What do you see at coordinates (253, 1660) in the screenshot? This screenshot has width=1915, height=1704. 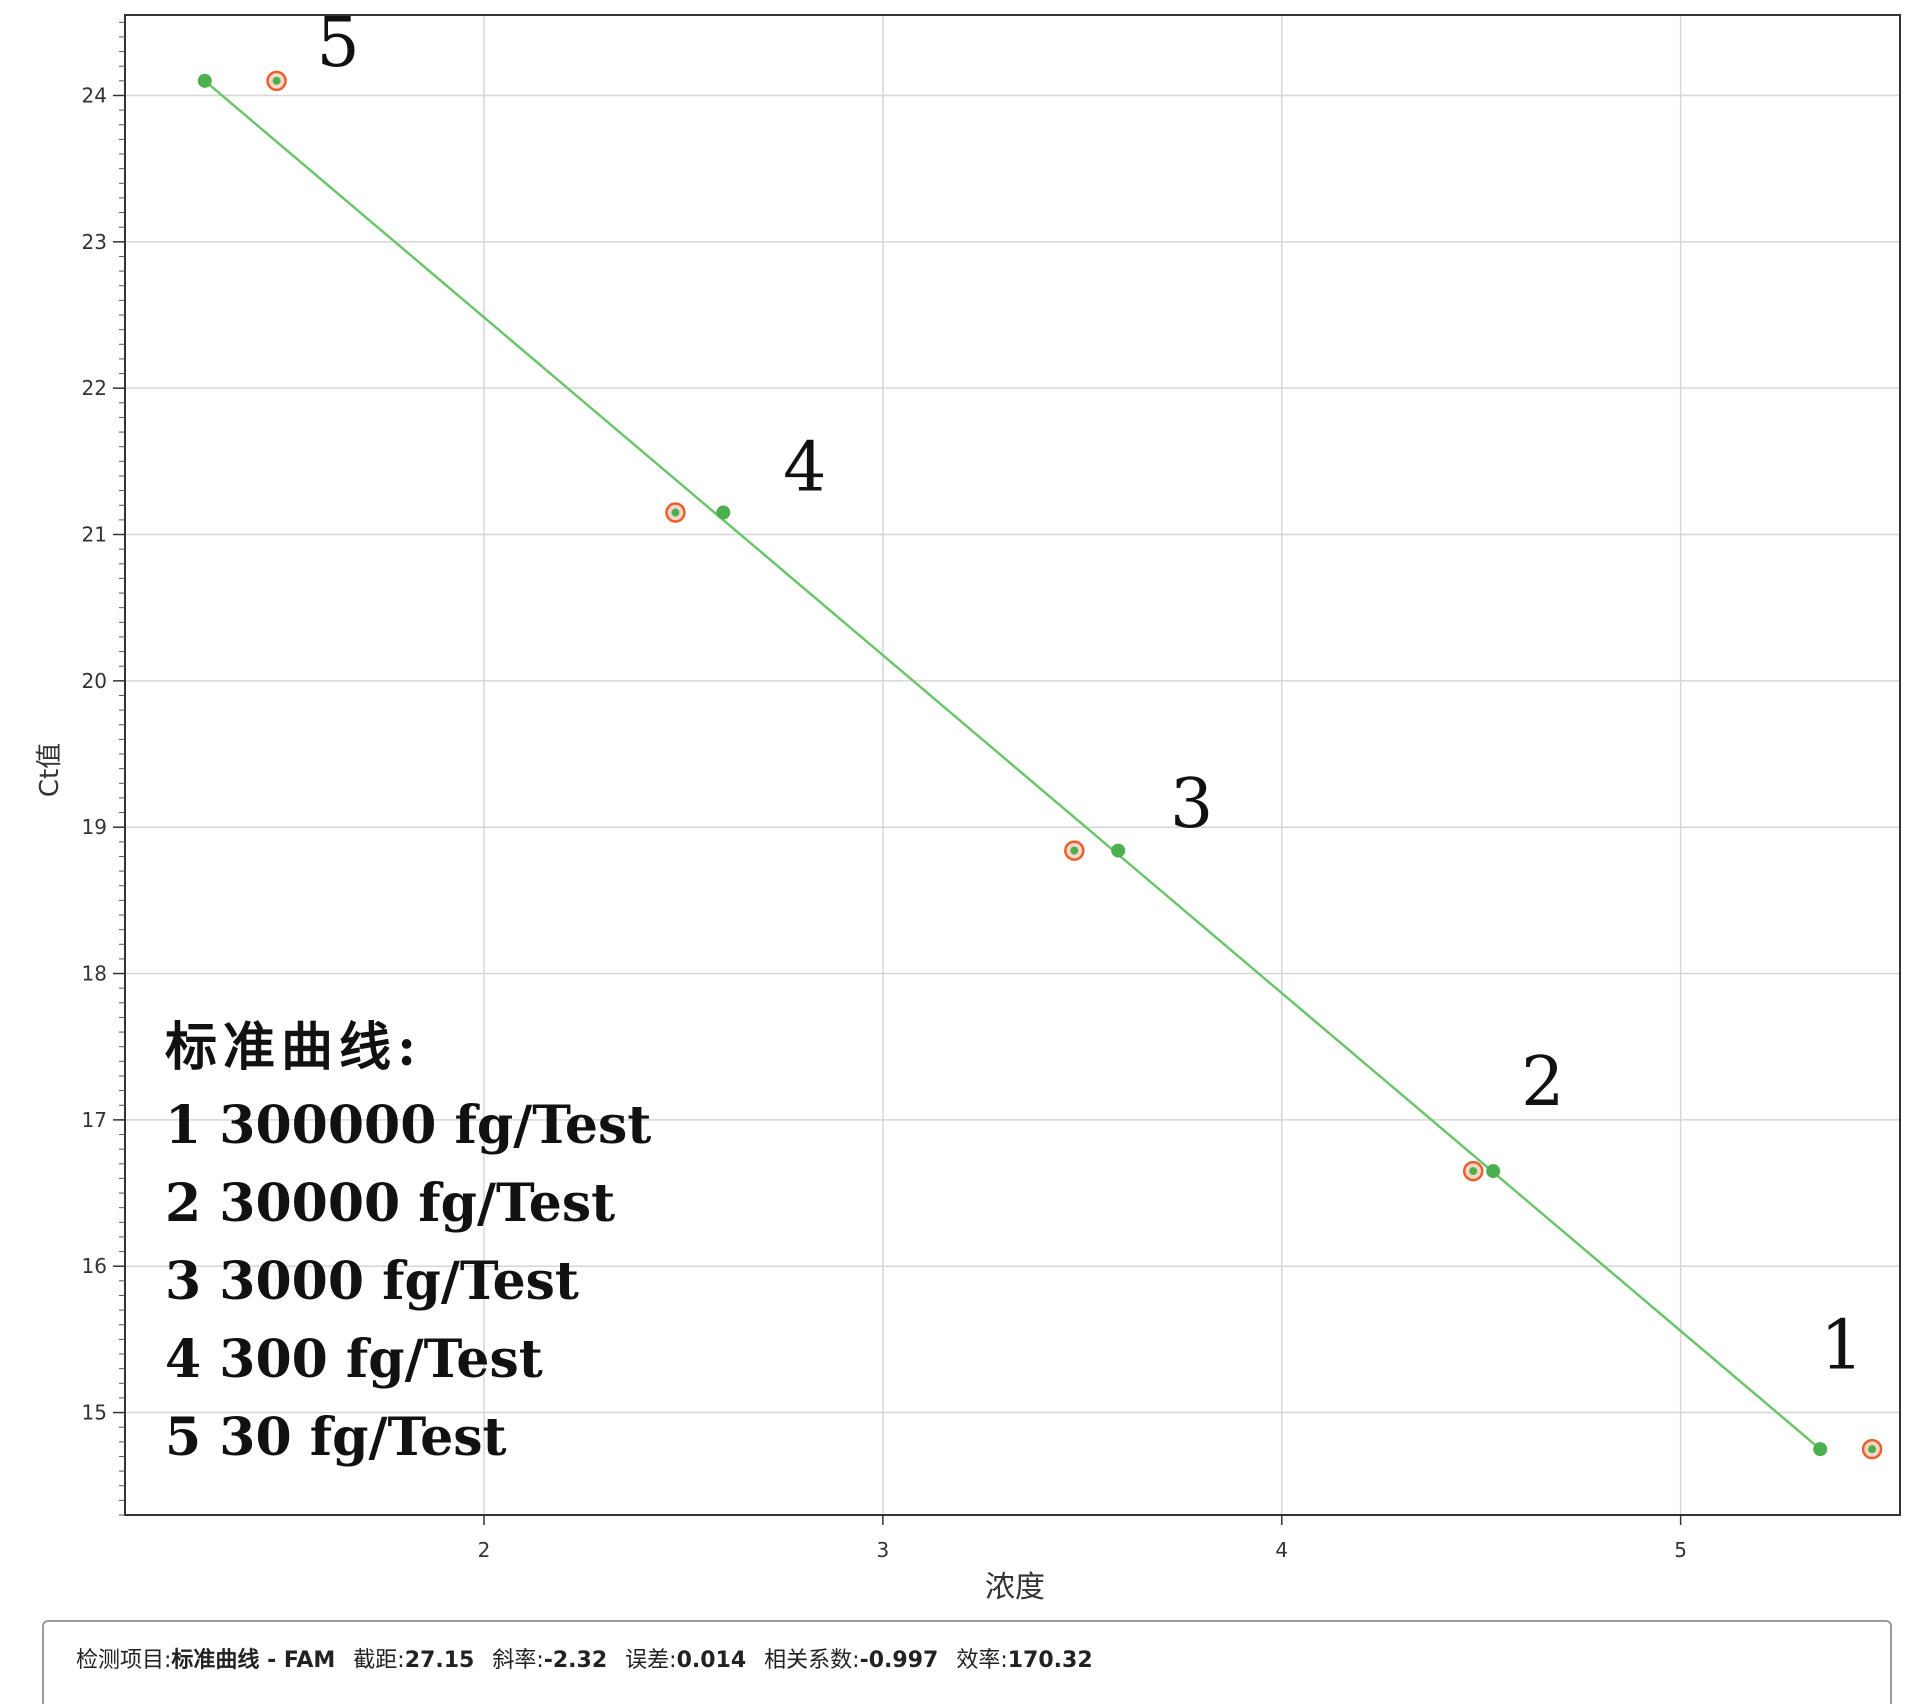 I see `item-value: 标准曲线 - FAM` at bounding box center [253, 1660].